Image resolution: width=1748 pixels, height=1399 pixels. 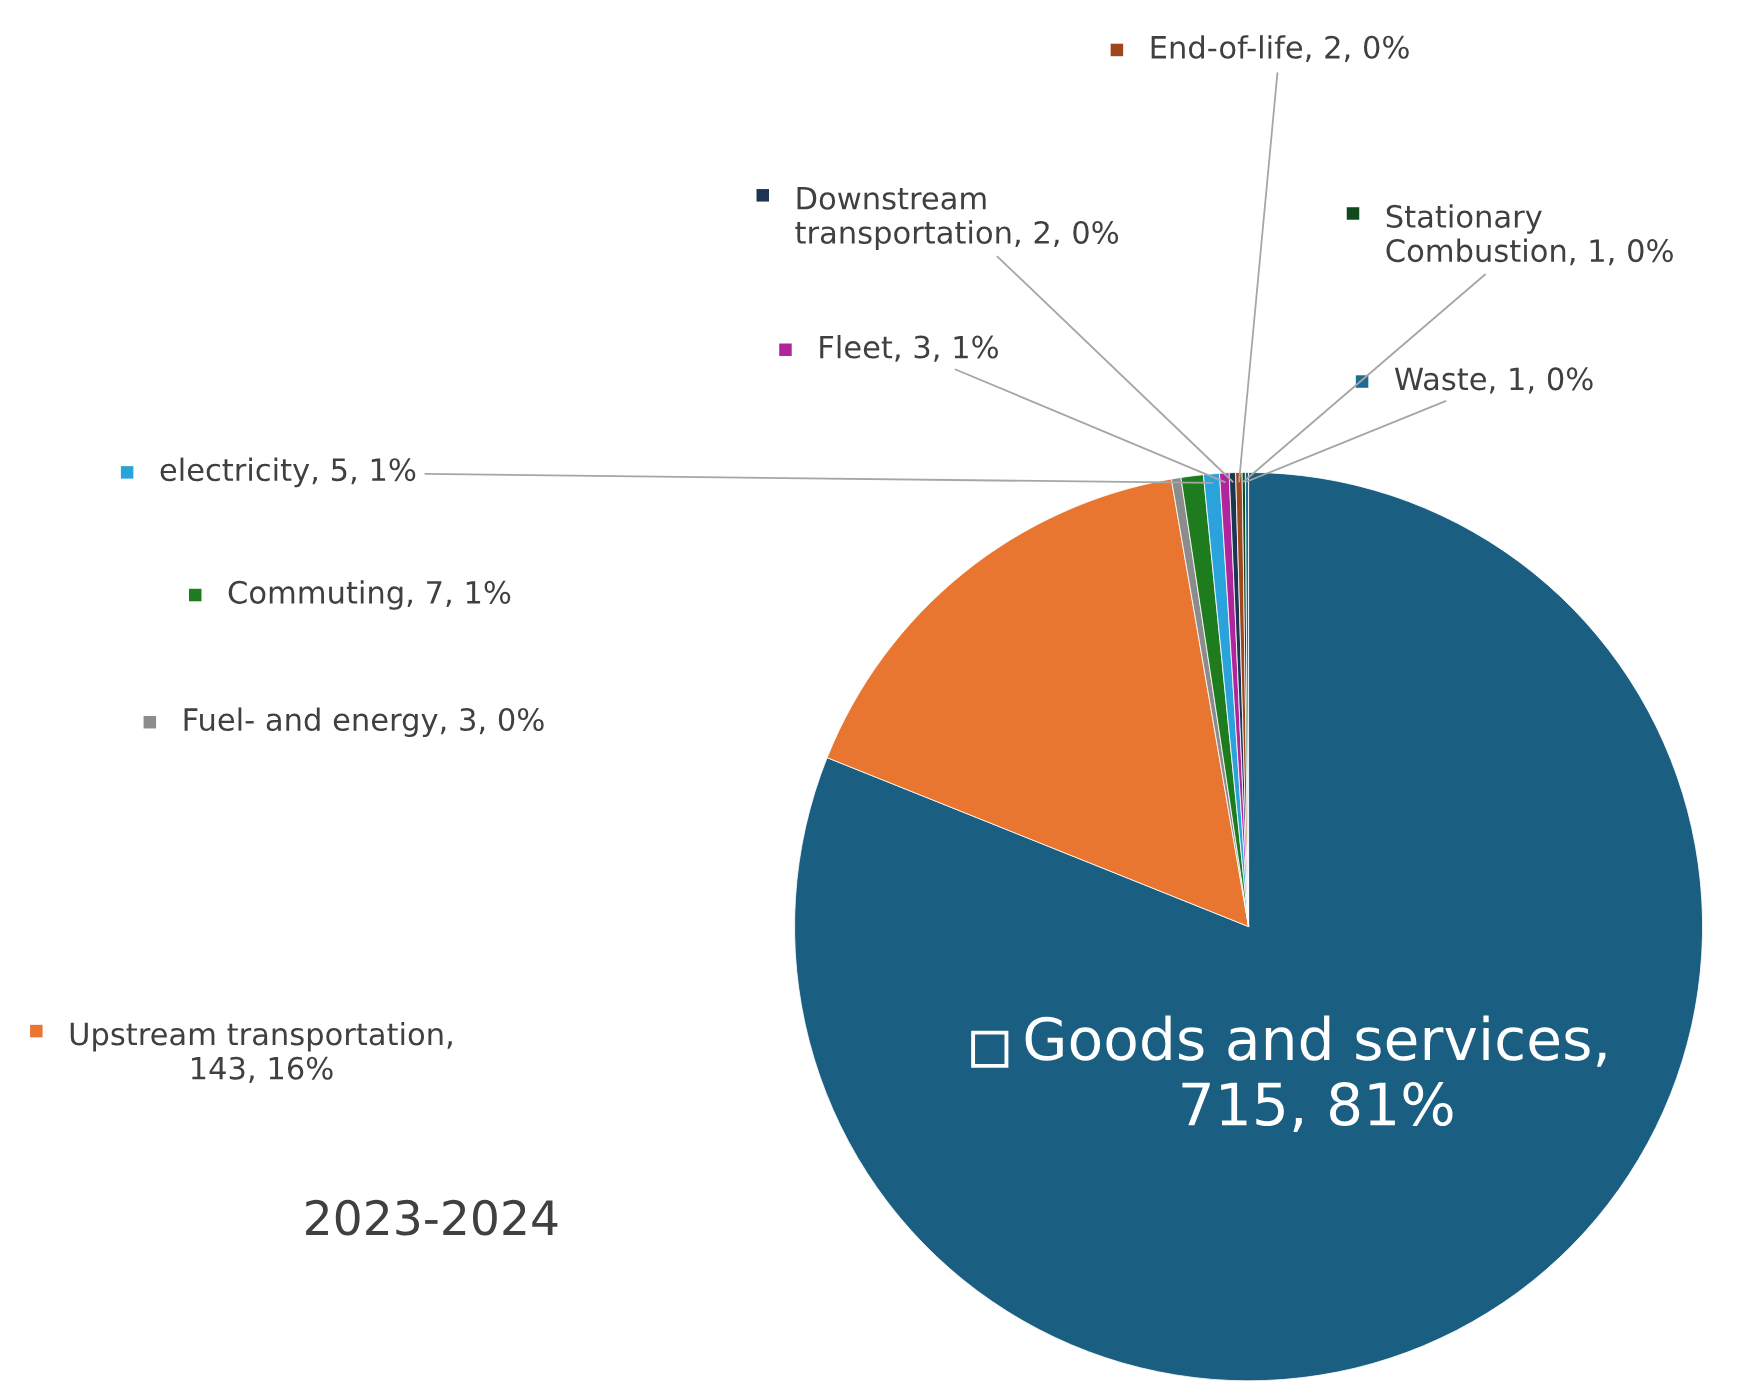 What do you see at coordinates (364, 722) in the screenshot?
I see `legend-label: Fuel- and energy, 3, 0%` at bounding box center [364, 722].